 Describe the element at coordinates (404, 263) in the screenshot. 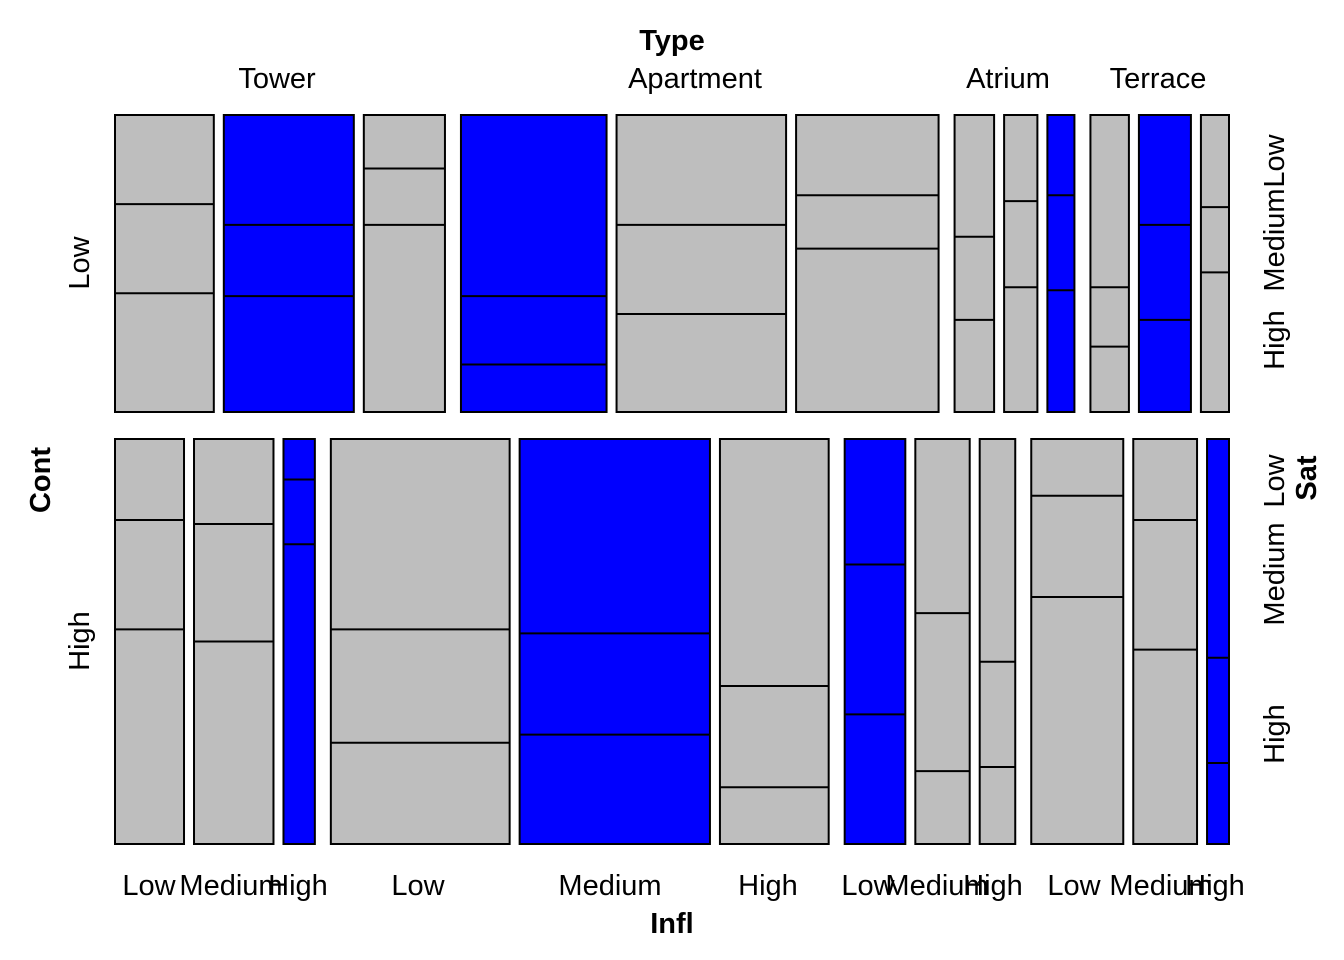

I see `cell-tower-cont-low-infl-high` at that location.